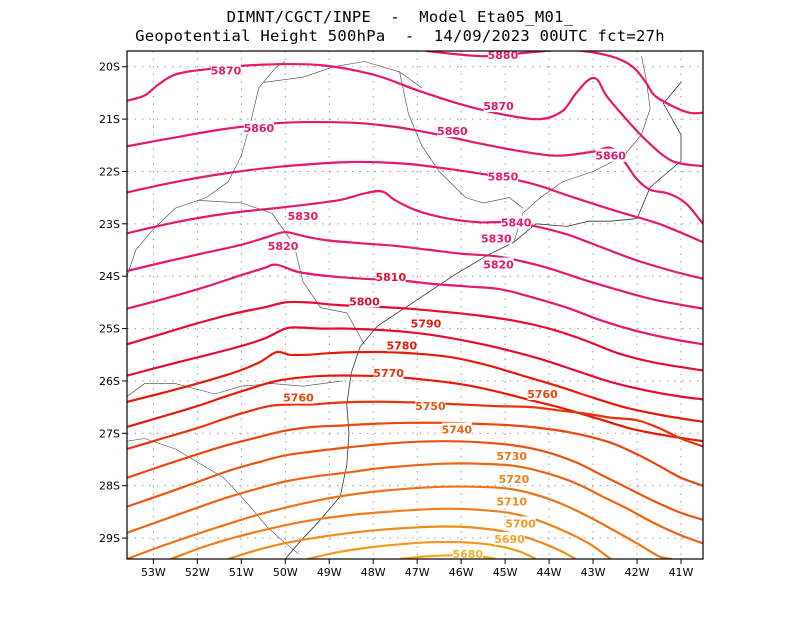 The image size is (800, 618). I want to click on contour-label-5770: 5770, so click(388, 373).